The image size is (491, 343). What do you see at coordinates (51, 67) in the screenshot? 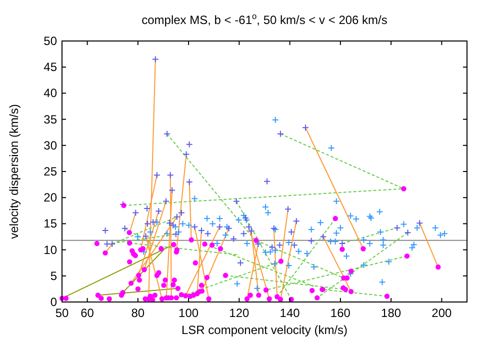
I see `y-tick-label: 45` at bounding box center [51, 67].